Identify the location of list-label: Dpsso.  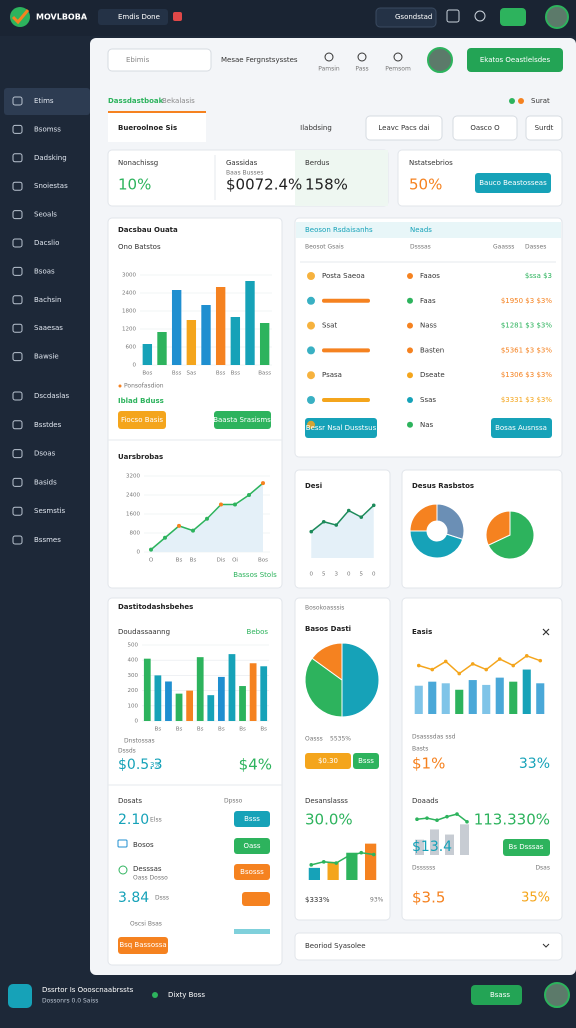
(233, 801).